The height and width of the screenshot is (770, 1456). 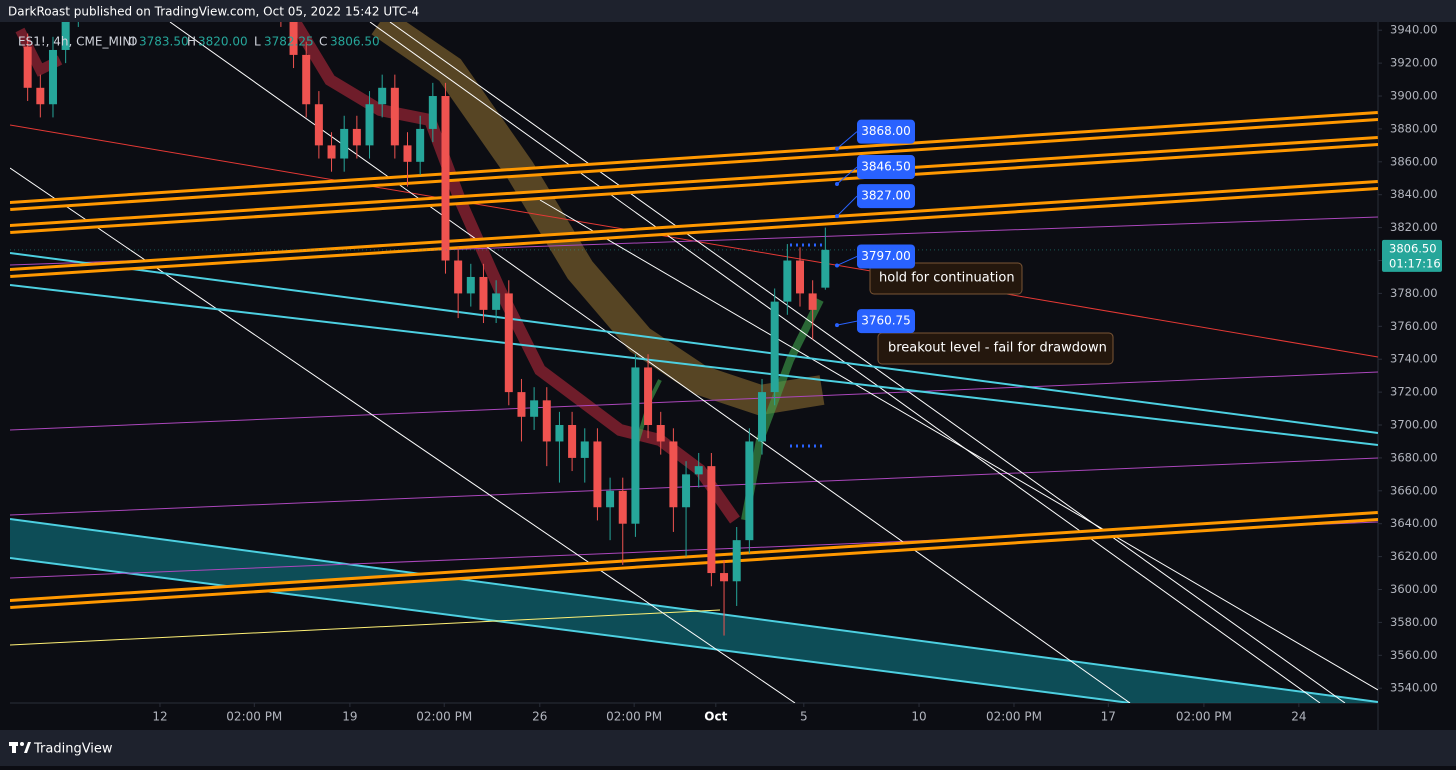 I want to click on x-tick-label: 10, so click(x=918, y=717).